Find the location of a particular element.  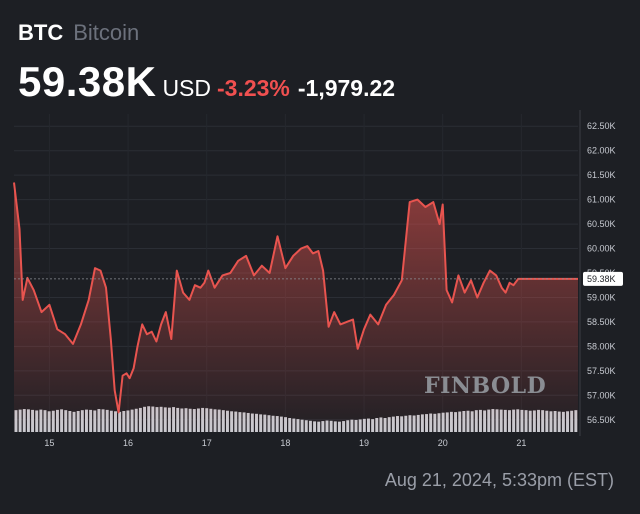

x-tick-label: 21 is located at coordinates (521, 443).